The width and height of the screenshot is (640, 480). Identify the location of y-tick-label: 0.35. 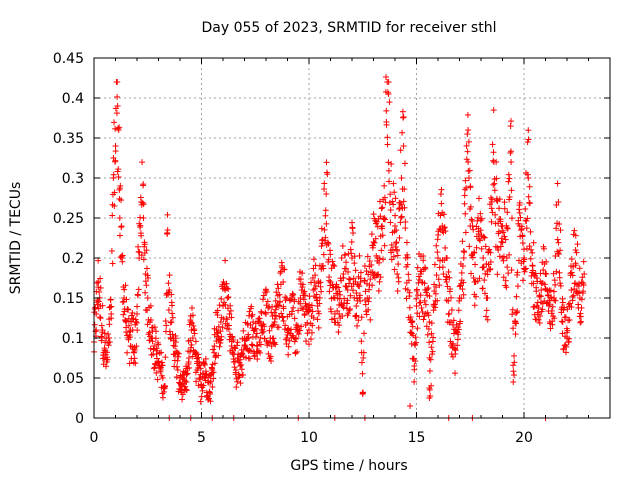
(68, 139).